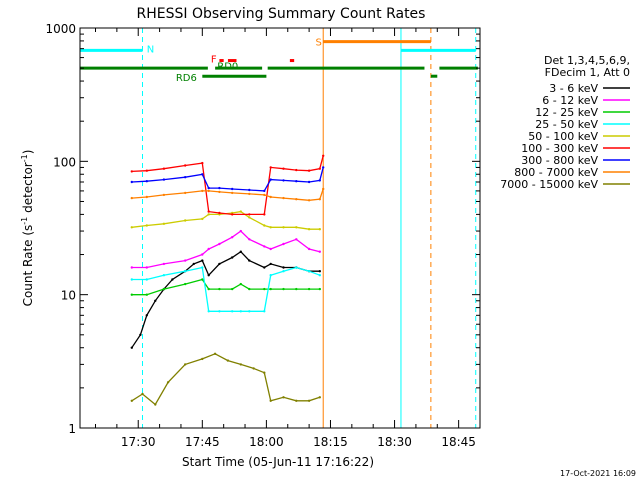 This screenshot has height=484, width=640. What do you see at coordinates (138, 442) in the screenshot?
I see `x-tick-label-17-30: 17:30` at bounding box center [138, 442].